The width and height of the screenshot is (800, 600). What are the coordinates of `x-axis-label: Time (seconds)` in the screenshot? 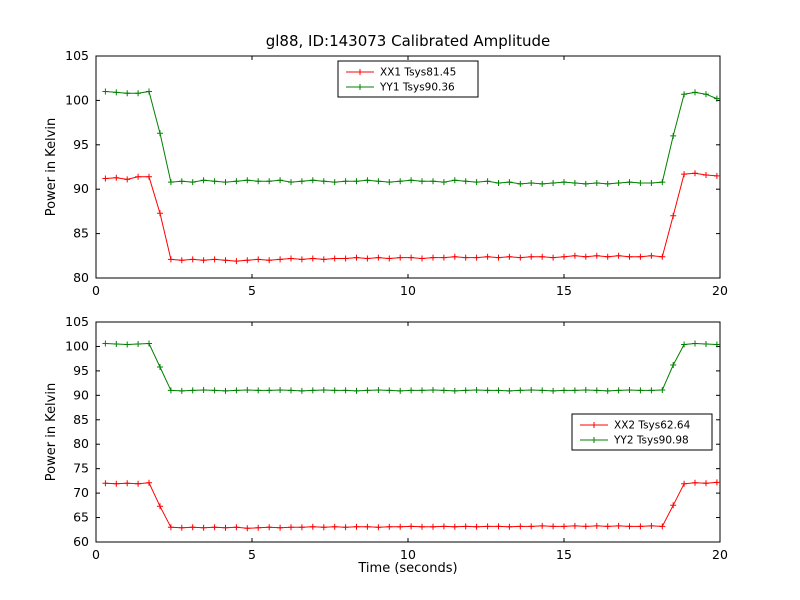 It's located at (407, 568).